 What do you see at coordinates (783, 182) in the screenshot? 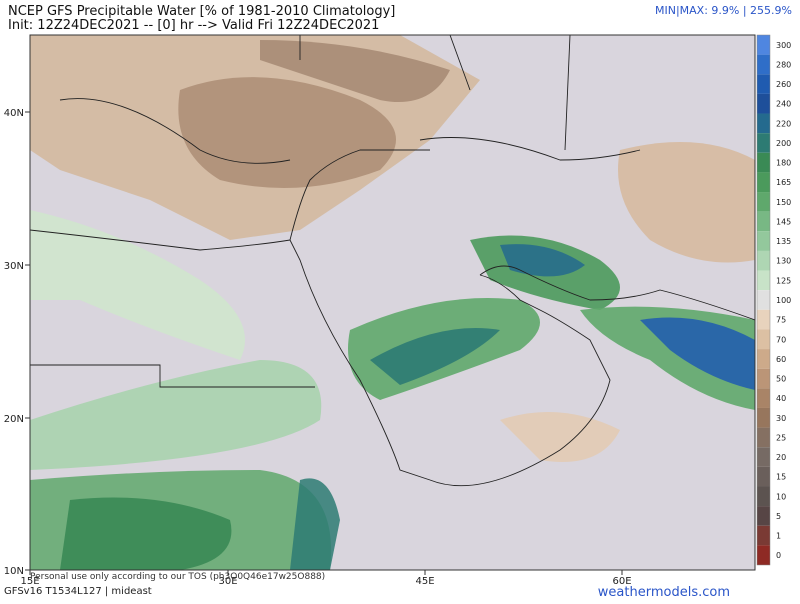
I see `colorbar-label: 165` at bounding box center [783, 182].